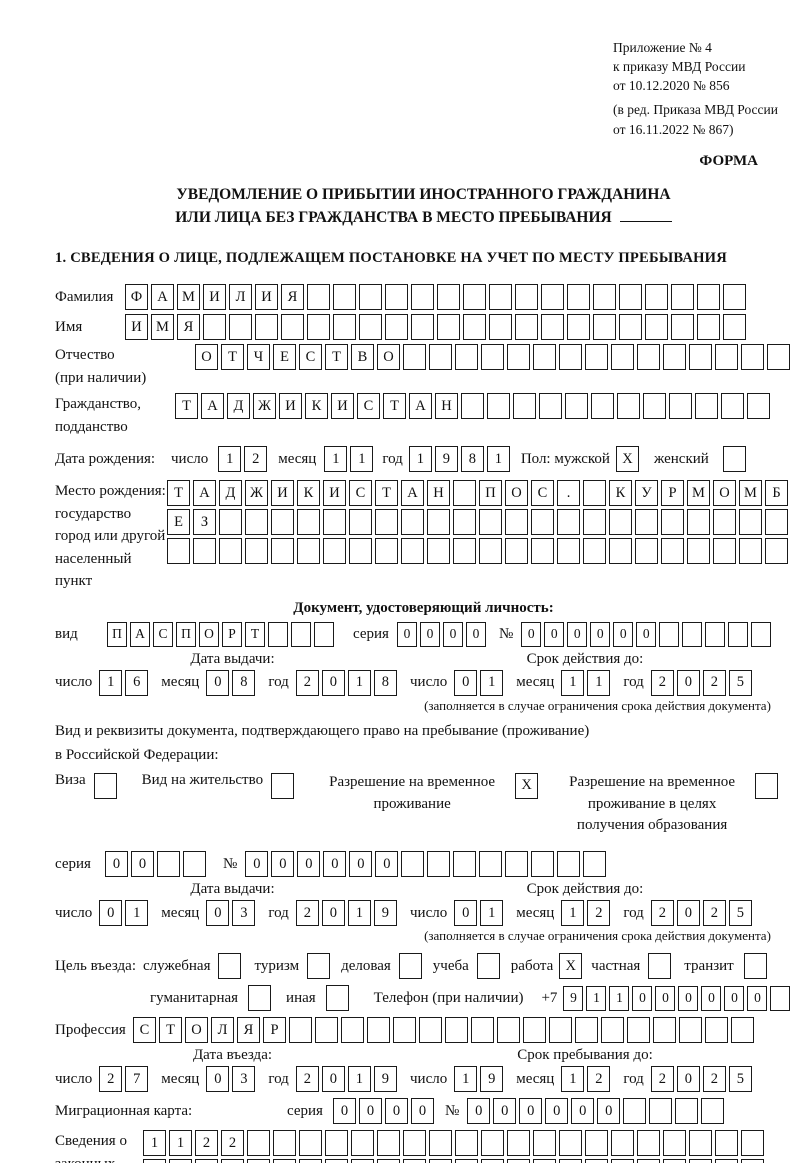  Describe the element at coordinates (455, 1161) in the screenshot. I see `representatives-input-row2` at that location.